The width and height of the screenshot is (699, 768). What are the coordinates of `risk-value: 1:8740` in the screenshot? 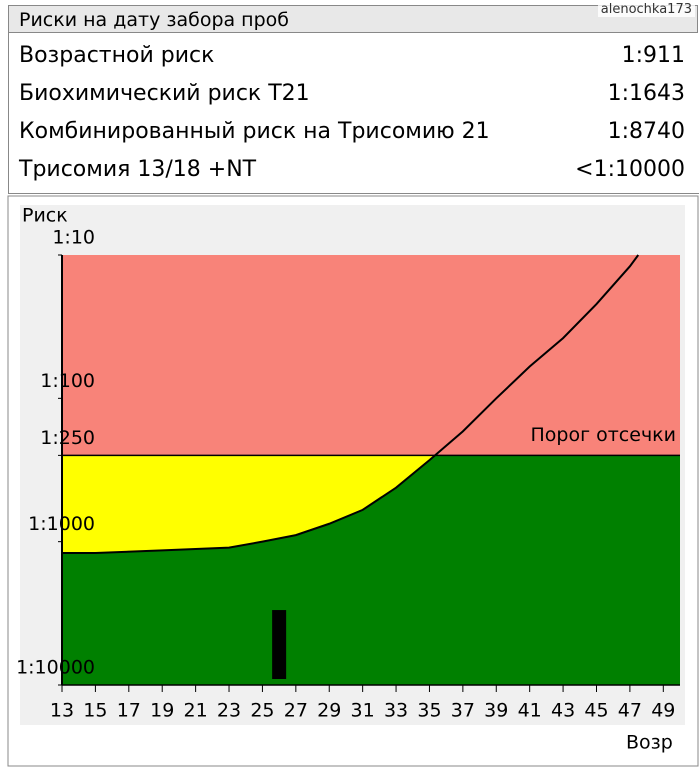 It's located at (646, 131).